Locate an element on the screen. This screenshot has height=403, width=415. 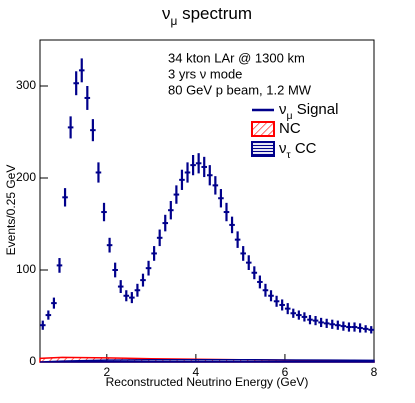
y-tick-label: 0 is located at coordinates (32, 361).